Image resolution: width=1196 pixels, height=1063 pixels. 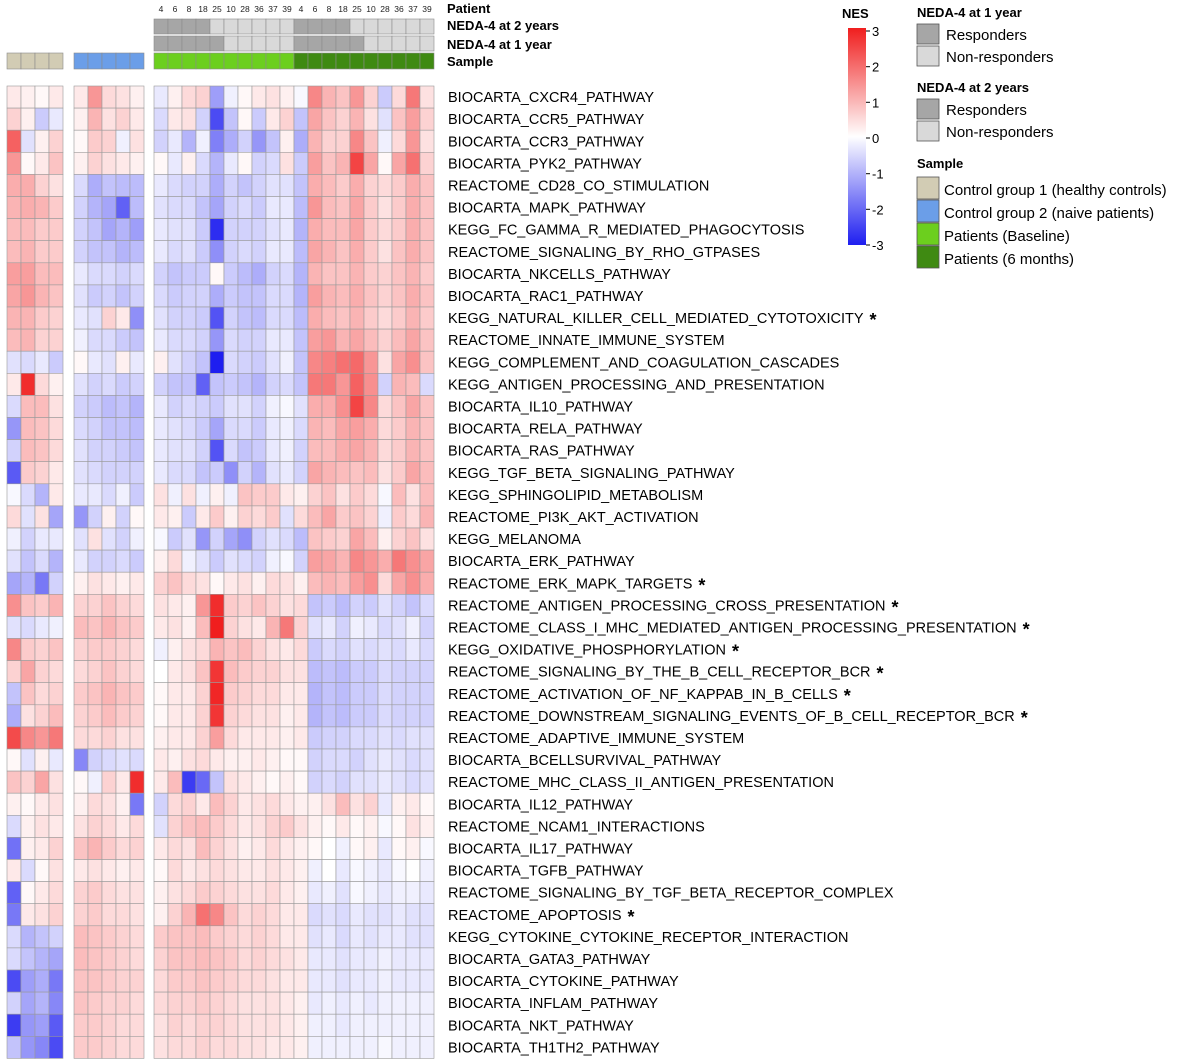 I want to click on significance-star: *, so click(x=895, y=607).